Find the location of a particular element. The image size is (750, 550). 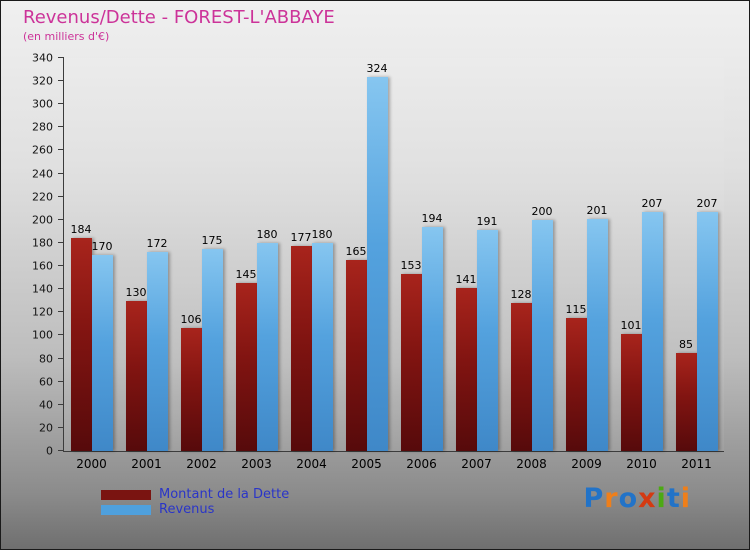

chart-title: Revenus/Dette - FOREST-L'ABBAYE is located at coordinates (179, 17).